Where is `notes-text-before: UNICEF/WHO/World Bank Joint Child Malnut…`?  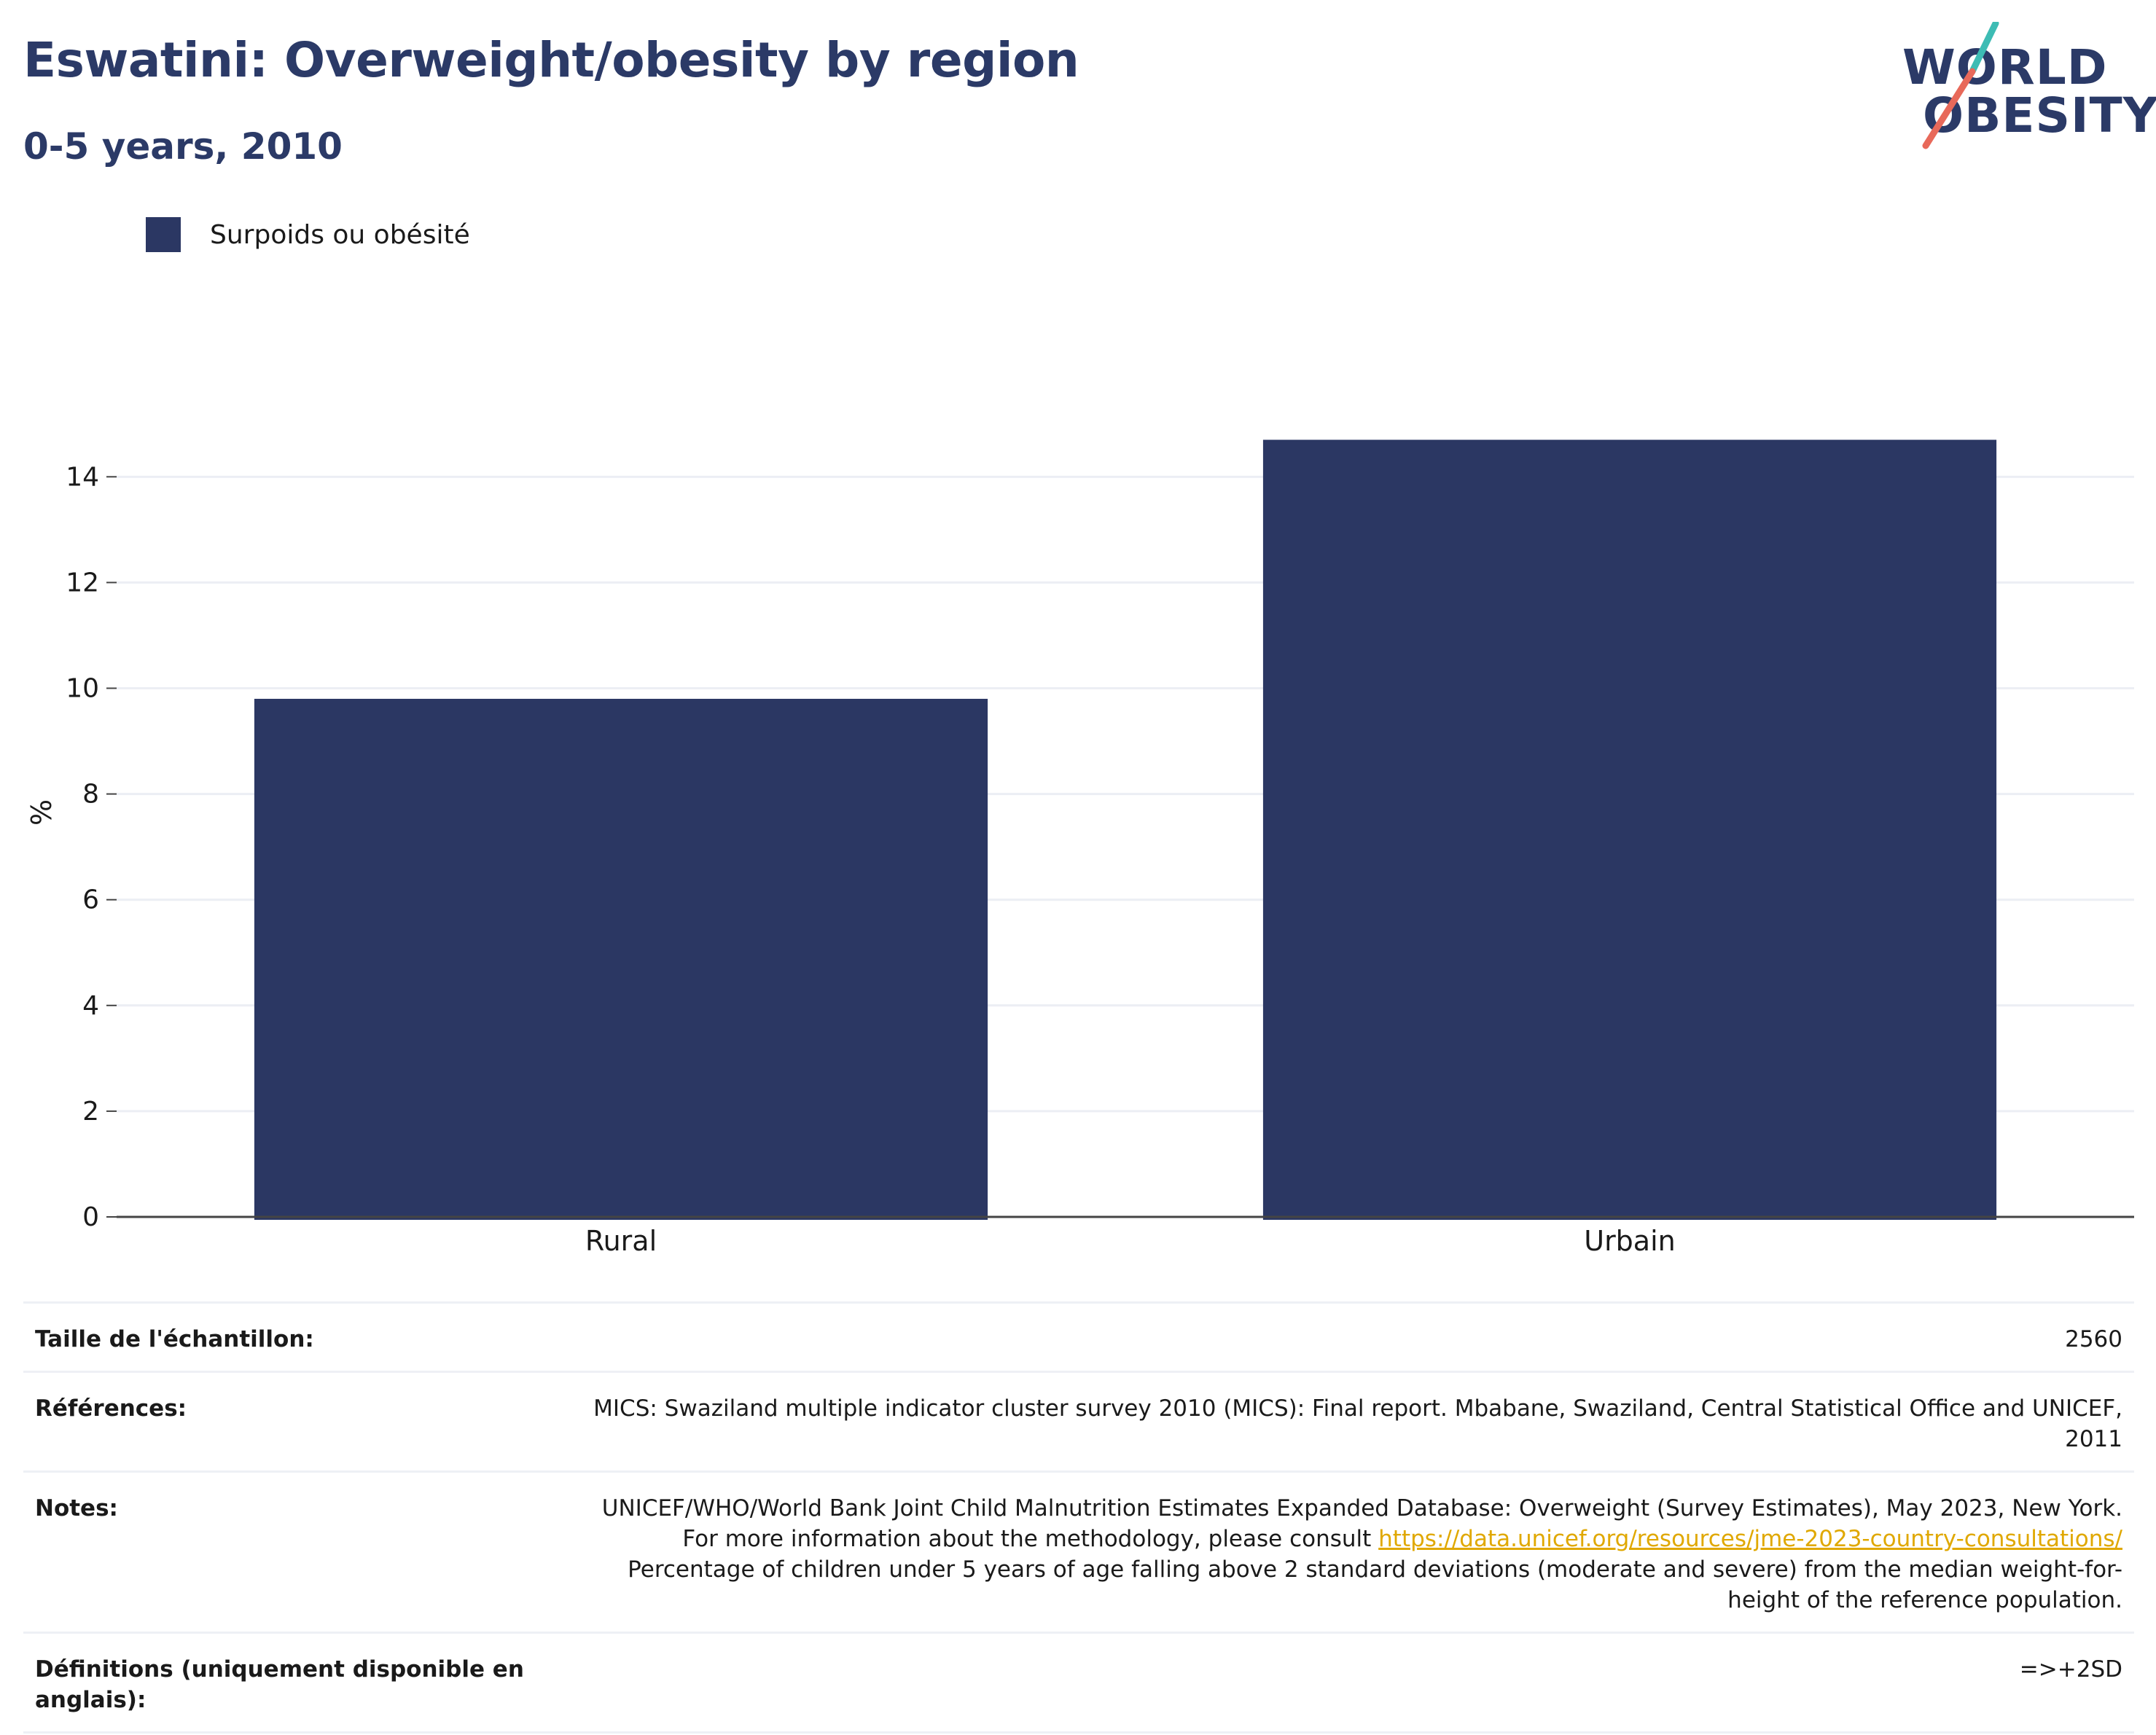 notes-text-before: UNICEF/WHO/World Bank Joint Child Malnut… is located at coordinates (1362, 1523).